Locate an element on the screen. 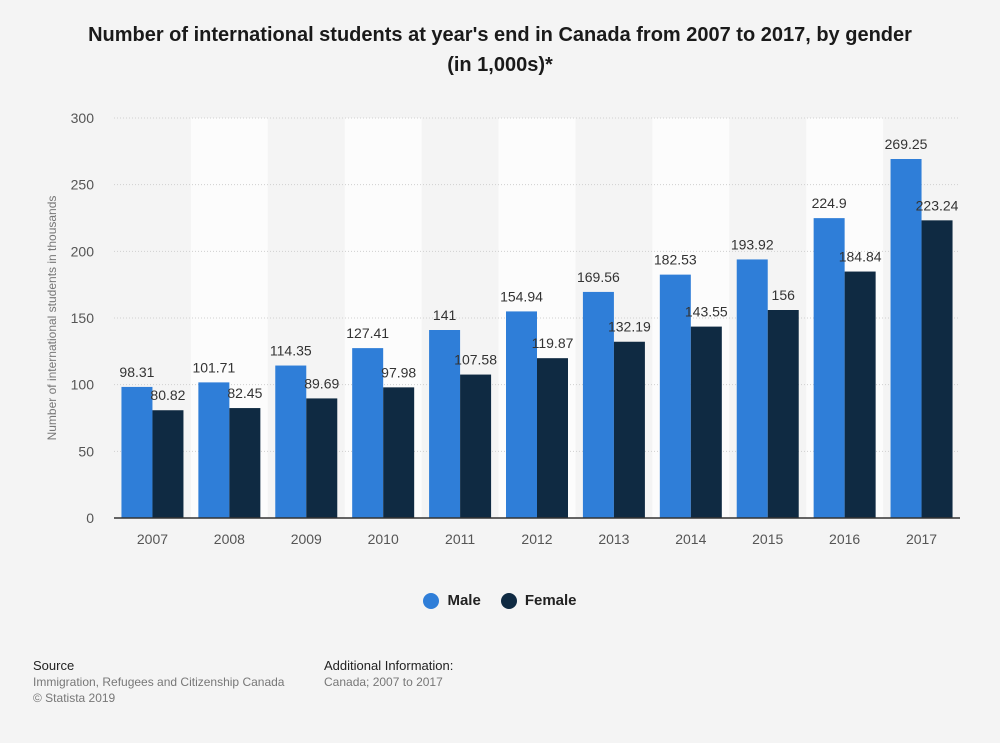 This screenshot has width=1000, height=743. y-tick-label: 0 is located at coordinates (90, 518).